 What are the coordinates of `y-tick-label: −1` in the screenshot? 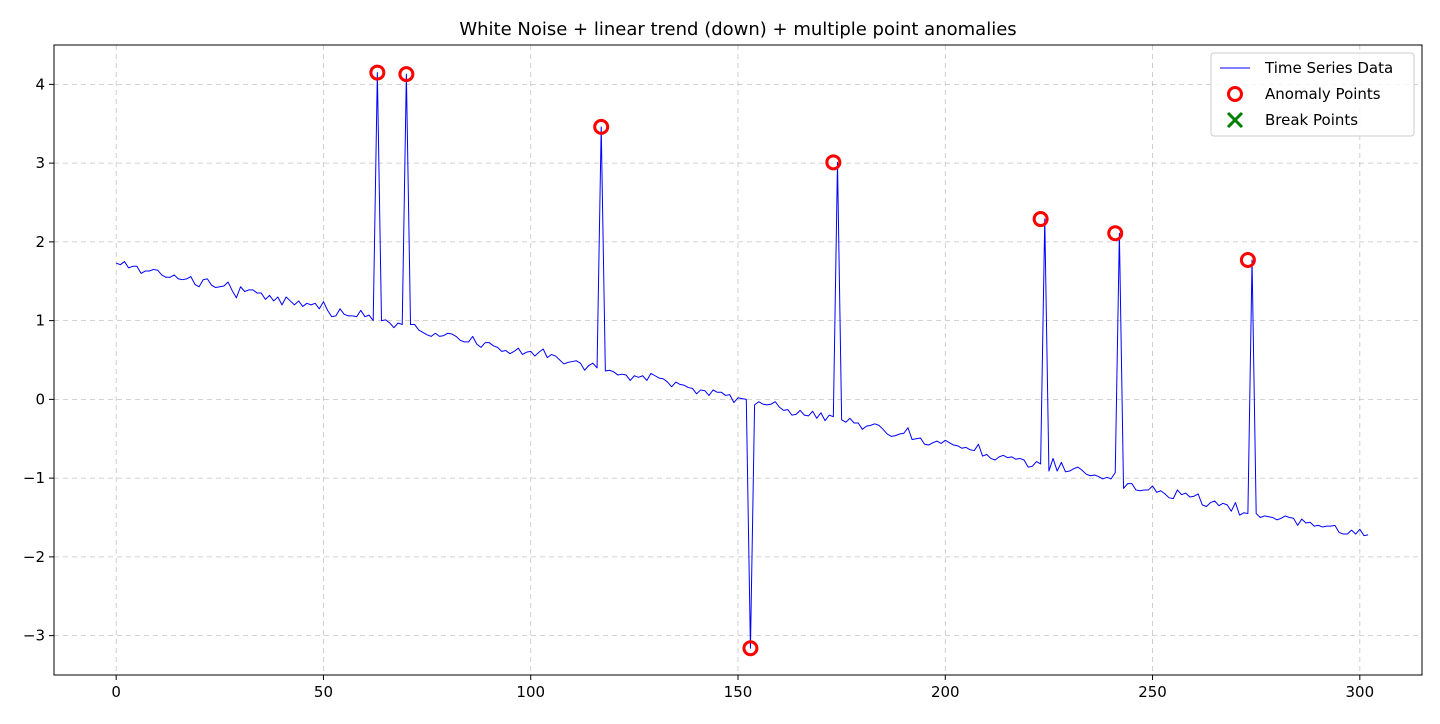 It's located at (34, 478).